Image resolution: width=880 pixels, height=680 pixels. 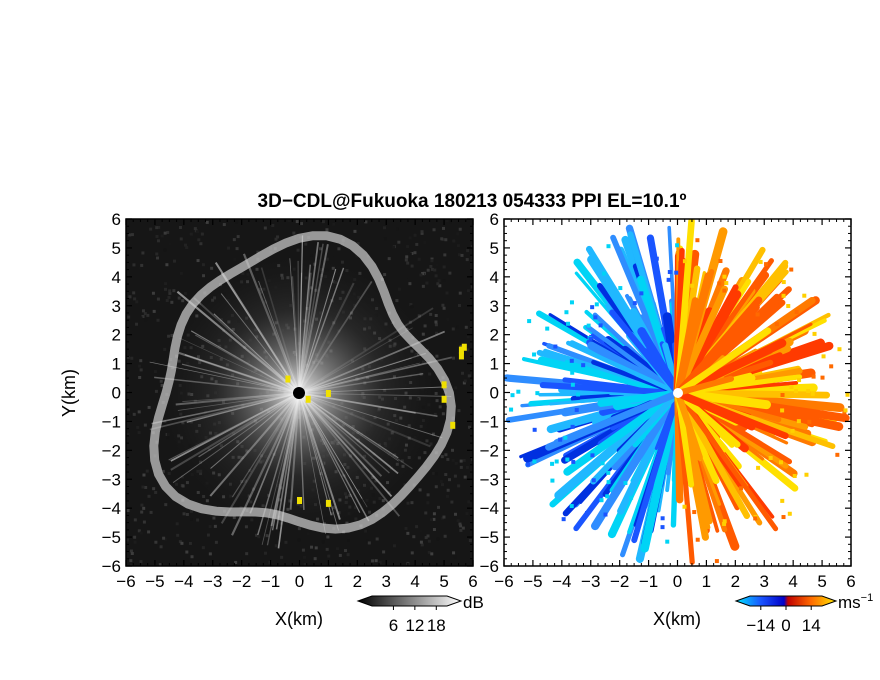 I want to click on y-tick-label: 1, so click(x=494, y=364).